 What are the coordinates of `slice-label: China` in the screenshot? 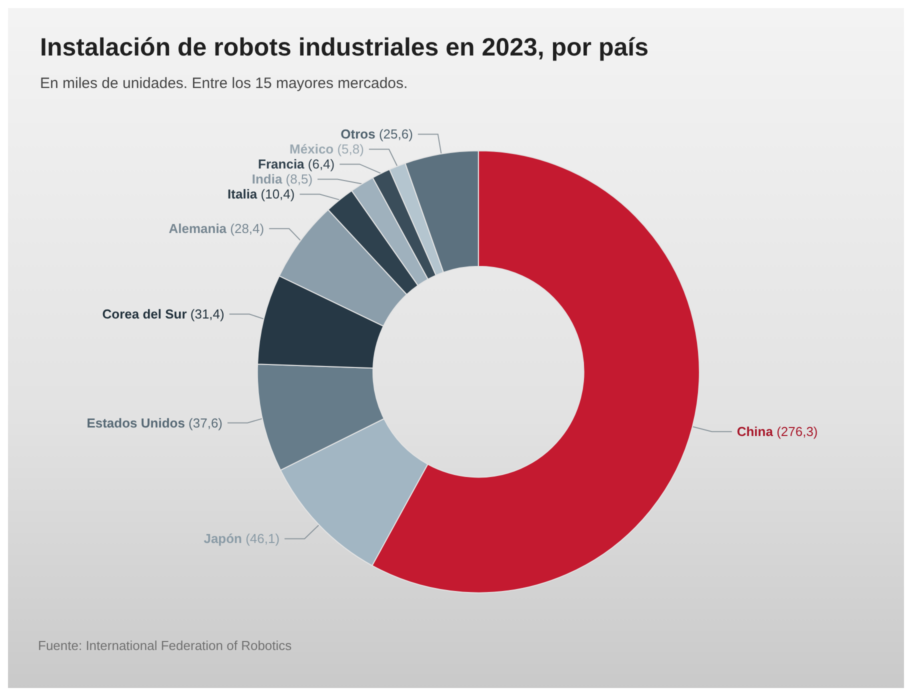 It's located at (755, 432).